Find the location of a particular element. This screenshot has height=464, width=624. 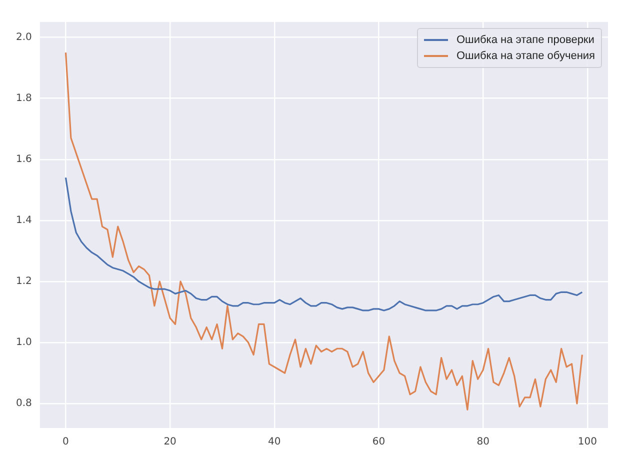

y-tick-label: 1.6 is located at coordinates (24, 159).